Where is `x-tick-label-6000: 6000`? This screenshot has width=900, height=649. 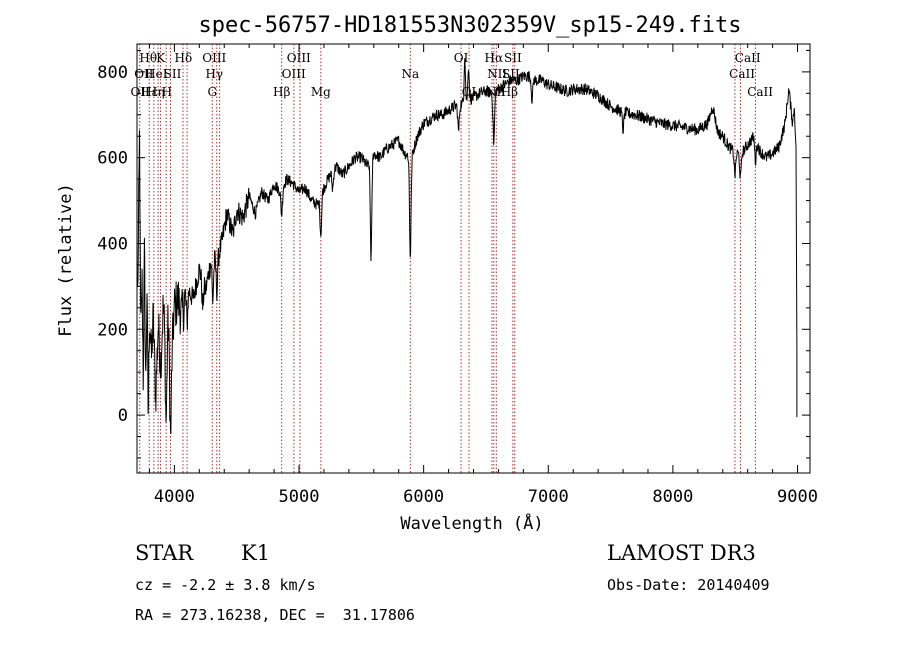
x-tick-label-6000: 6000 is located at coordinates (423, 497).